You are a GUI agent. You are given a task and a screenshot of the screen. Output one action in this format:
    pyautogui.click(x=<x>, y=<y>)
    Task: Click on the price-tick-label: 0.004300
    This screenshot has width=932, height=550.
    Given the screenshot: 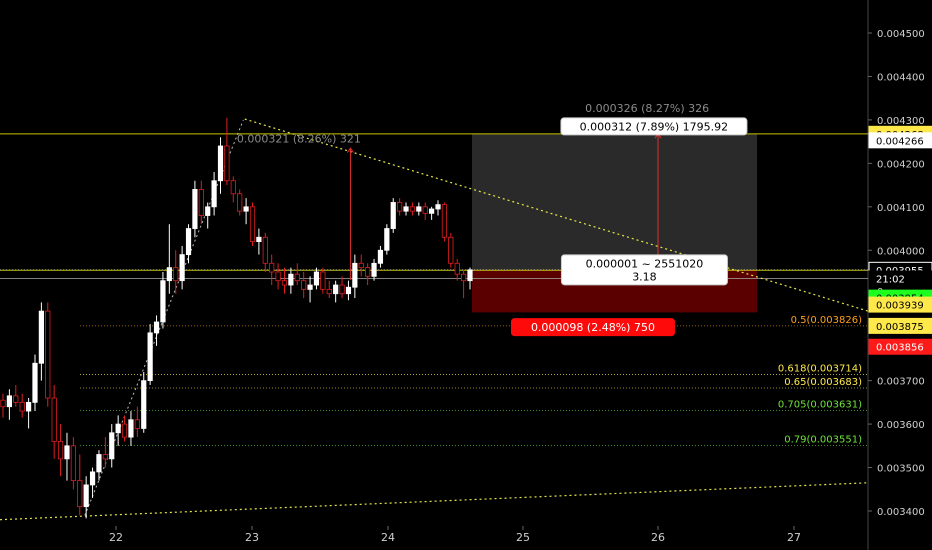 What is the action you would take?
    pyautogui.click(x=901, y=121)
    